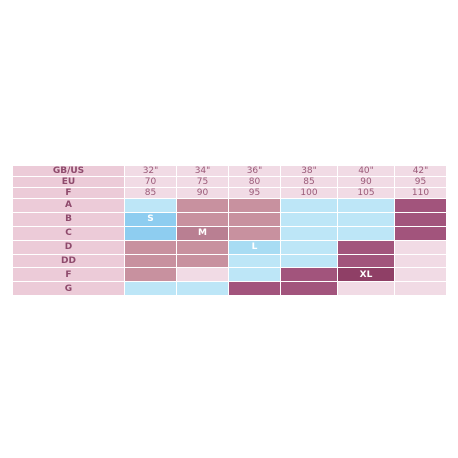  What do you see at coordinates (68, 205) in the screenshot?
I see `row-label: A` at bounding box center [68, 205].